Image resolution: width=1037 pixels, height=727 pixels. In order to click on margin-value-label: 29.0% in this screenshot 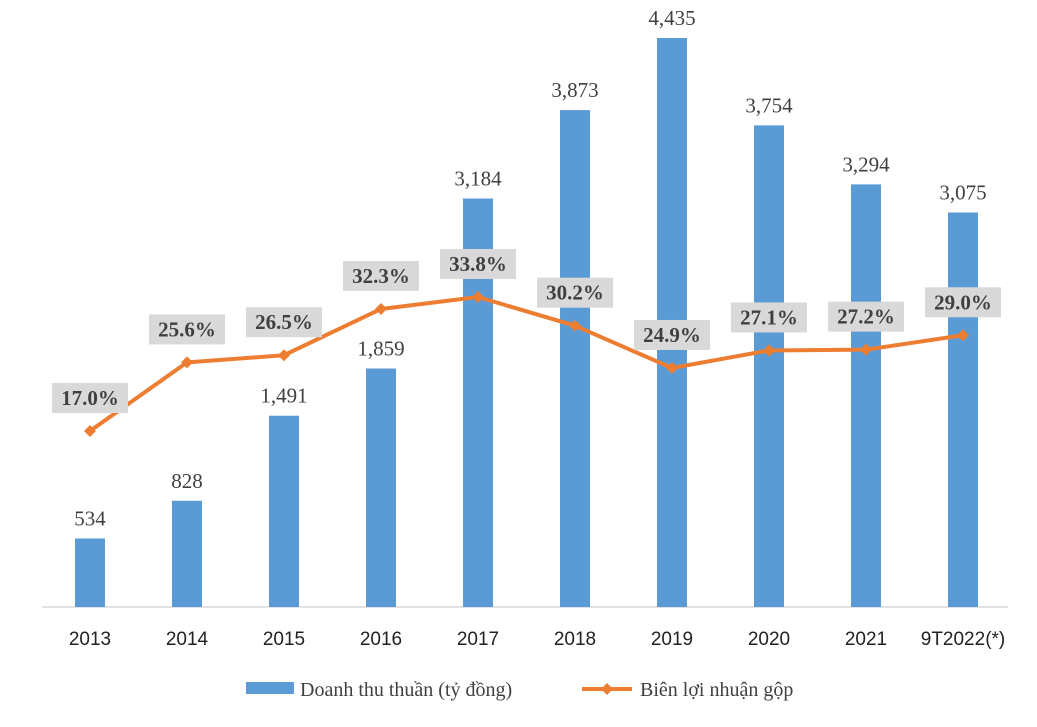, I will do `click(963, 302)`.